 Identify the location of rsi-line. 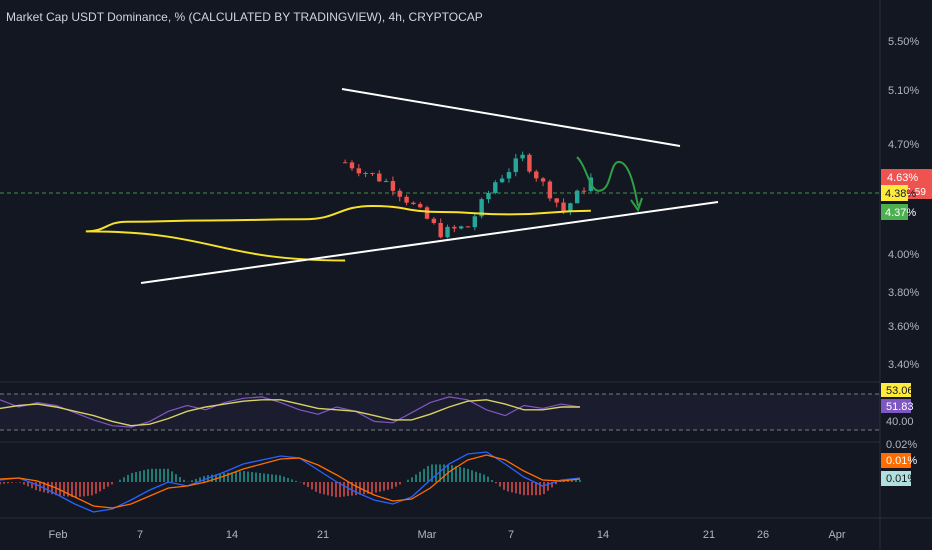
(290, 412).